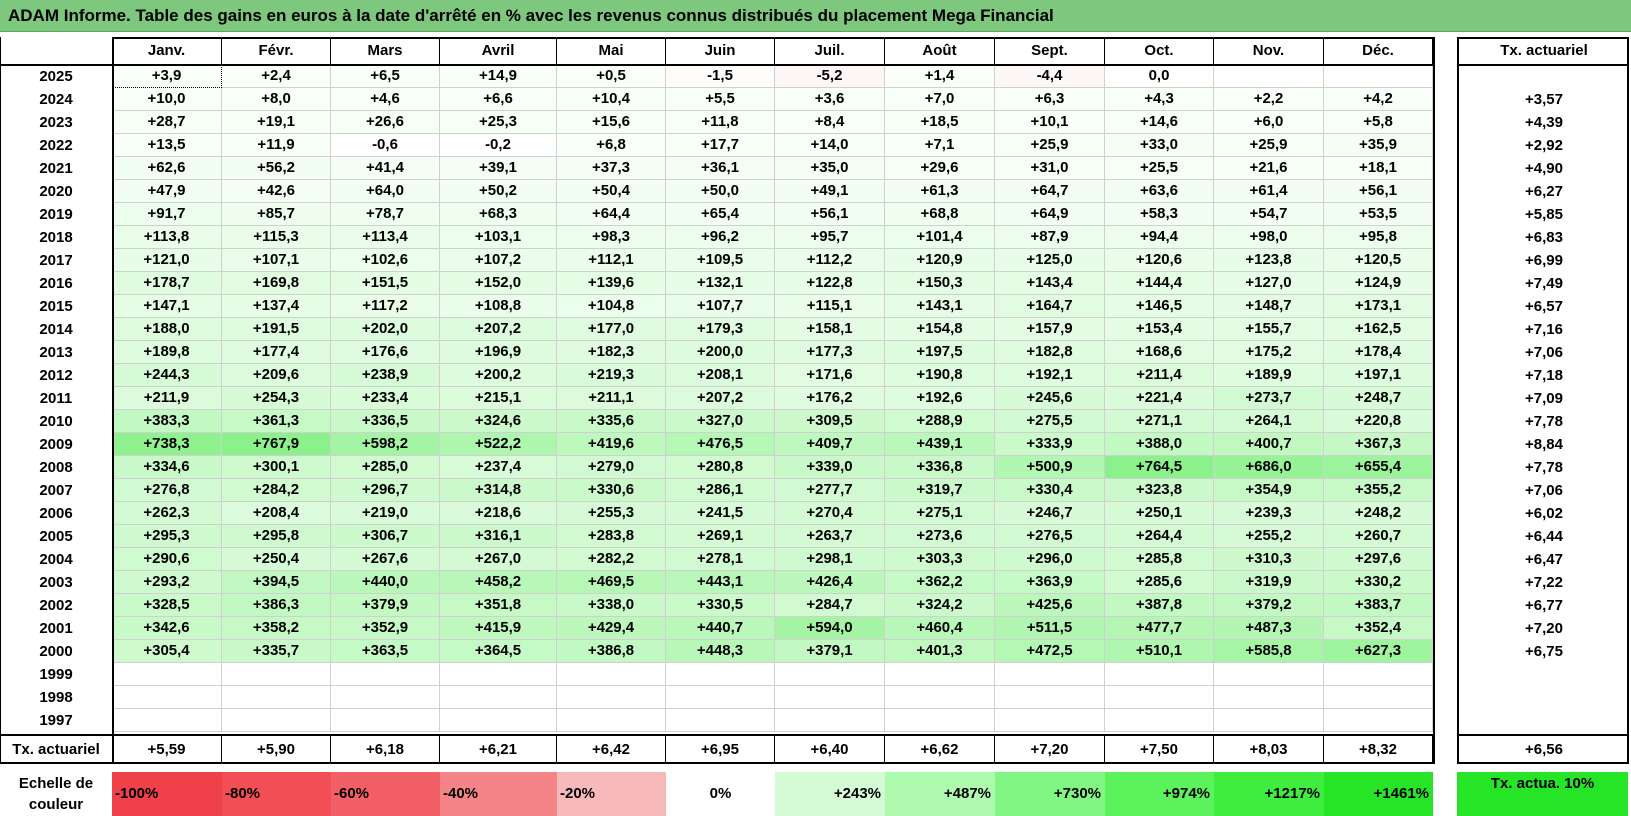 Image resolution: width=1631 pixels, height=816 pixels. I want to click on table-cell: +334,6, so click(167, 467).